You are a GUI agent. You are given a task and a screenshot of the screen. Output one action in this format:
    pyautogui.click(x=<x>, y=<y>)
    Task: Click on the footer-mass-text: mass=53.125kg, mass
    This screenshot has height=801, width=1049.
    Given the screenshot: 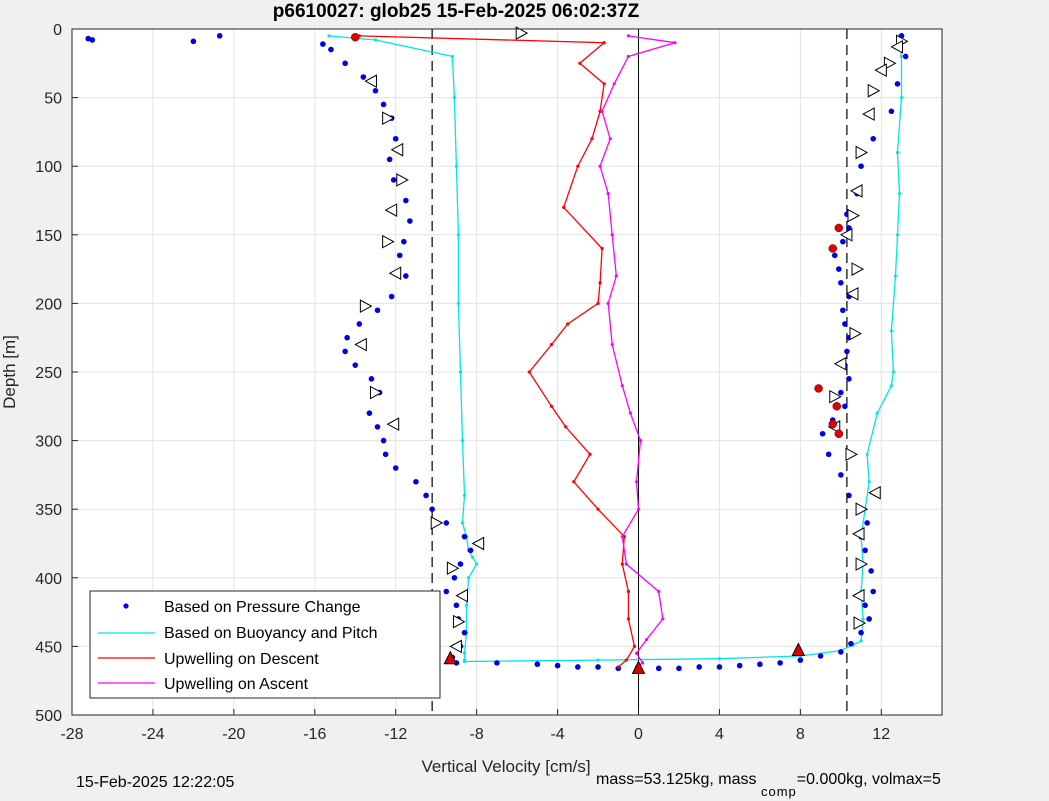 What is the action you would take?
    pyautogui.click(x=676, y=779)
    